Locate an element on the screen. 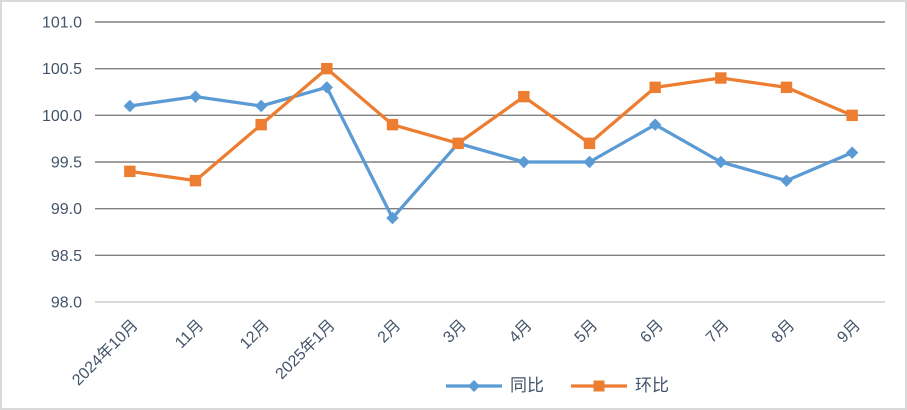 Image resolution: width=907 pixels, height=410 pixels. x-axis-tick-label: 6月 is located at coordinates (652, 332).